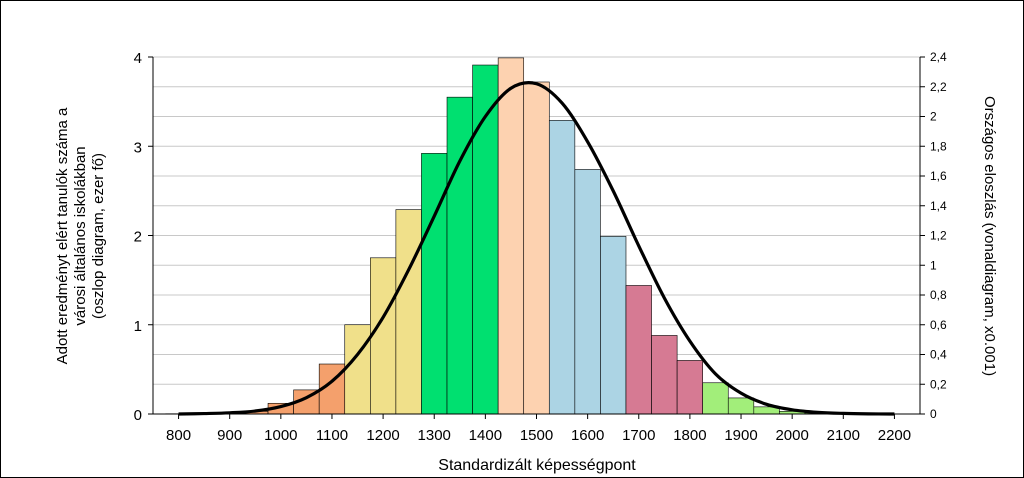 This screenshot has width=1024, height=478. What do you see at coordinates (638, 435) in the screenshot?
I see `x-tick-label: 1700` at bounding box center [638, 435].